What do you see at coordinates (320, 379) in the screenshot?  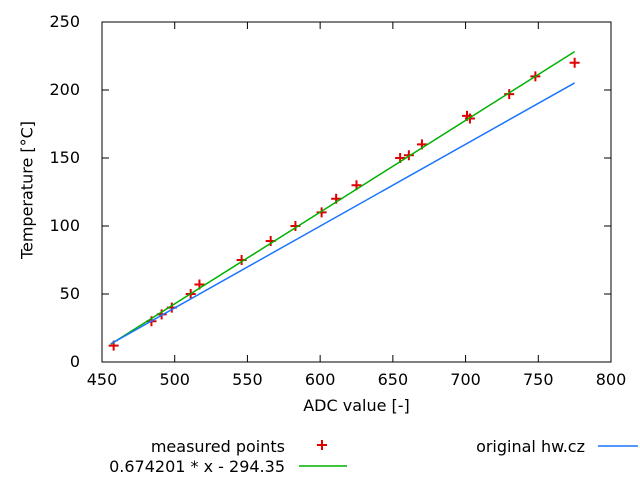 I see `x-tick-label: 600` at bounding box center [320, 379].